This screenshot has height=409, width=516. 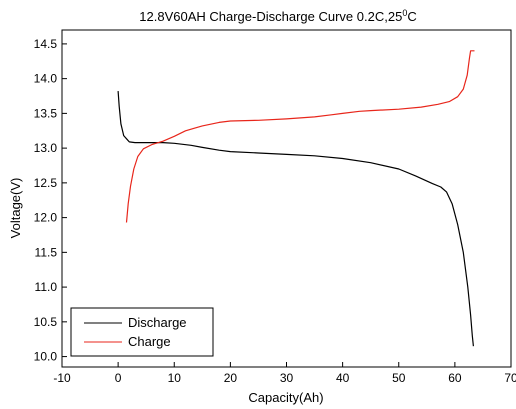 What do you see at coordinates (46, 148) in the screenshot?
I see `y-tick-label: 13.0` at bounding box center [46, 148].